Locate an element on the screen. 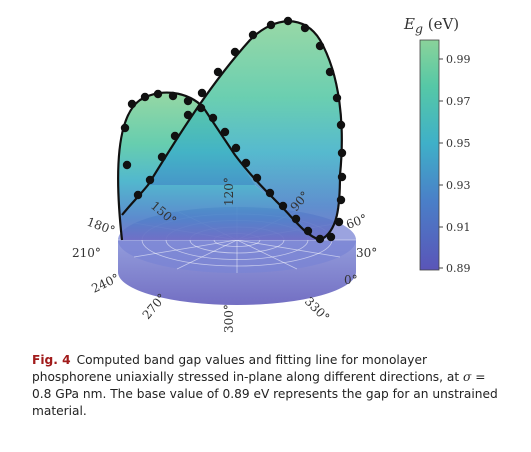 This screenshot has height=452, width=531. colorbar-title: Eg (eV) is located at coordinates (431, 25).